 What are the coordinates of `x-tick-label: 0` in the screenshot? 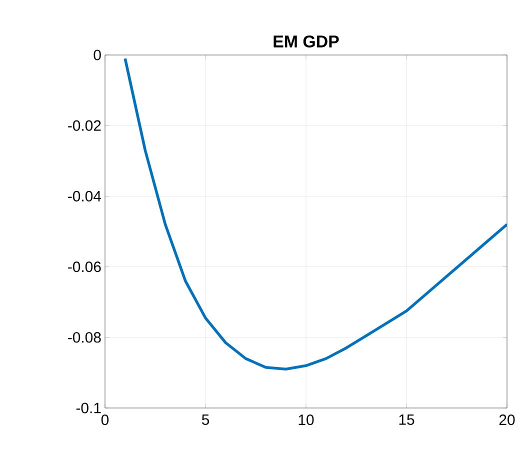 It's located at (105, 420).